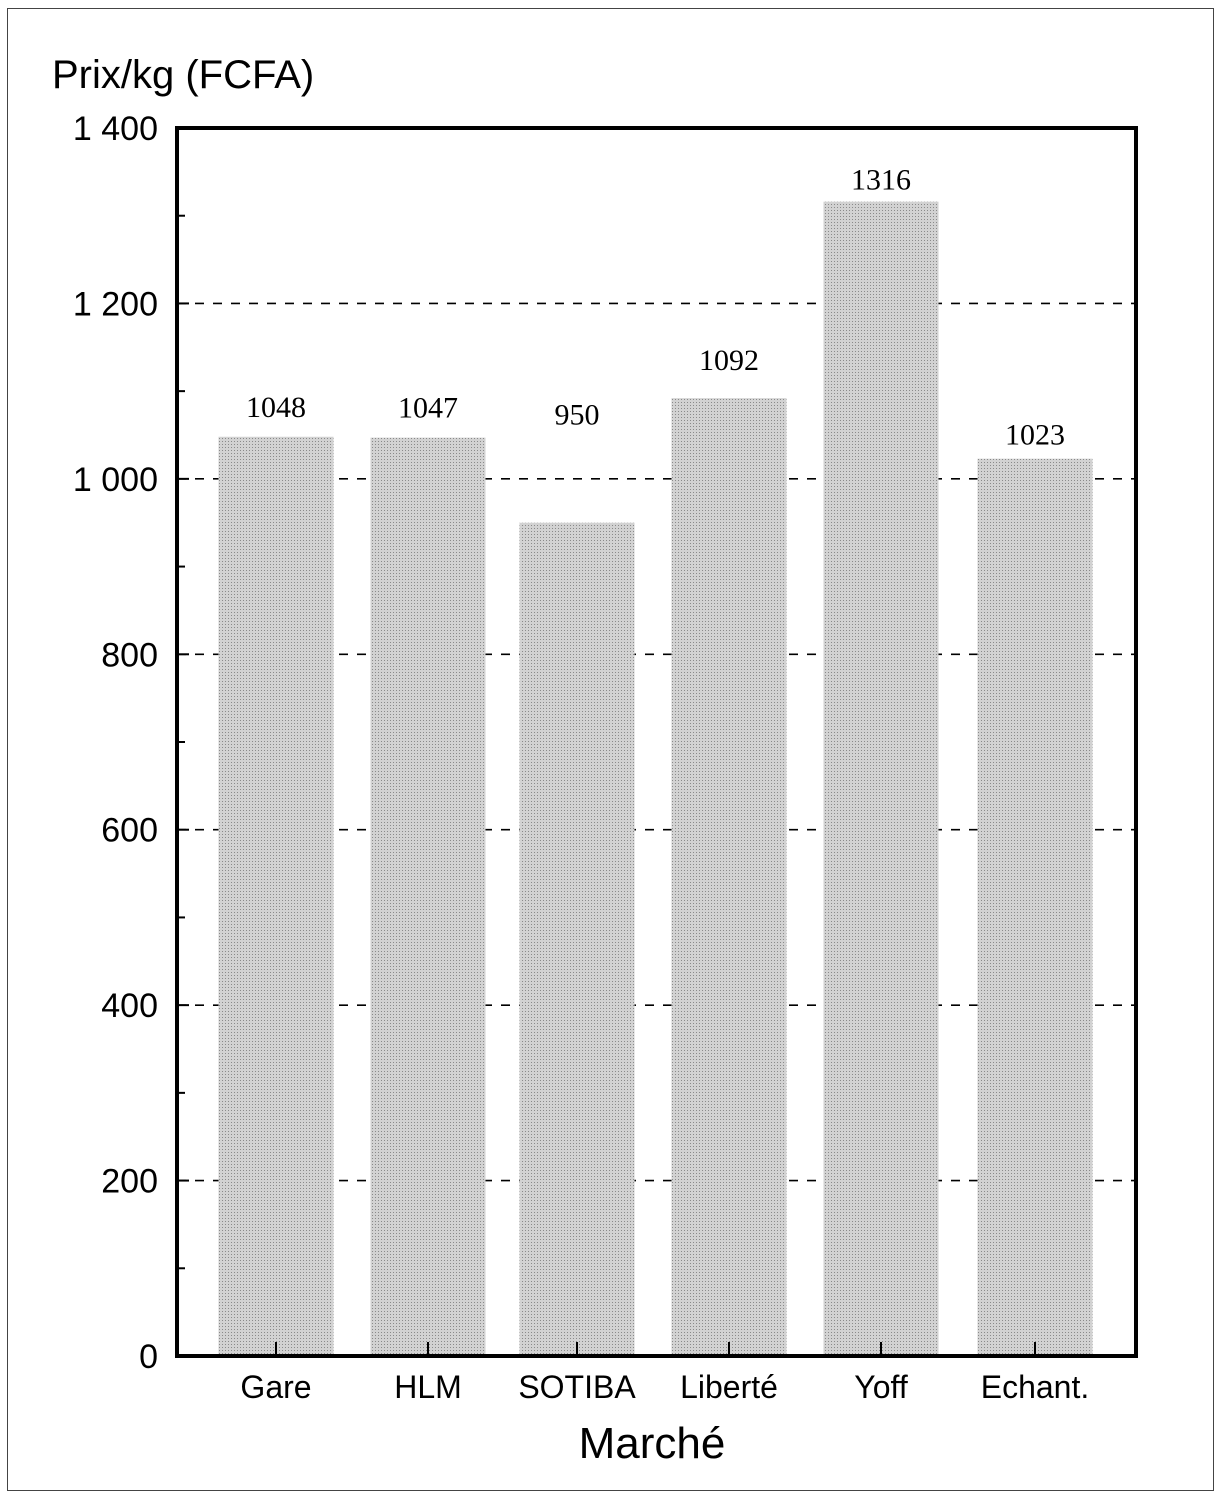 The height and width of the screenshot is (1495, 1221). Describe the element at coordinates (881, 180) in the screenshot. I see `data-label: 1316` at that location.